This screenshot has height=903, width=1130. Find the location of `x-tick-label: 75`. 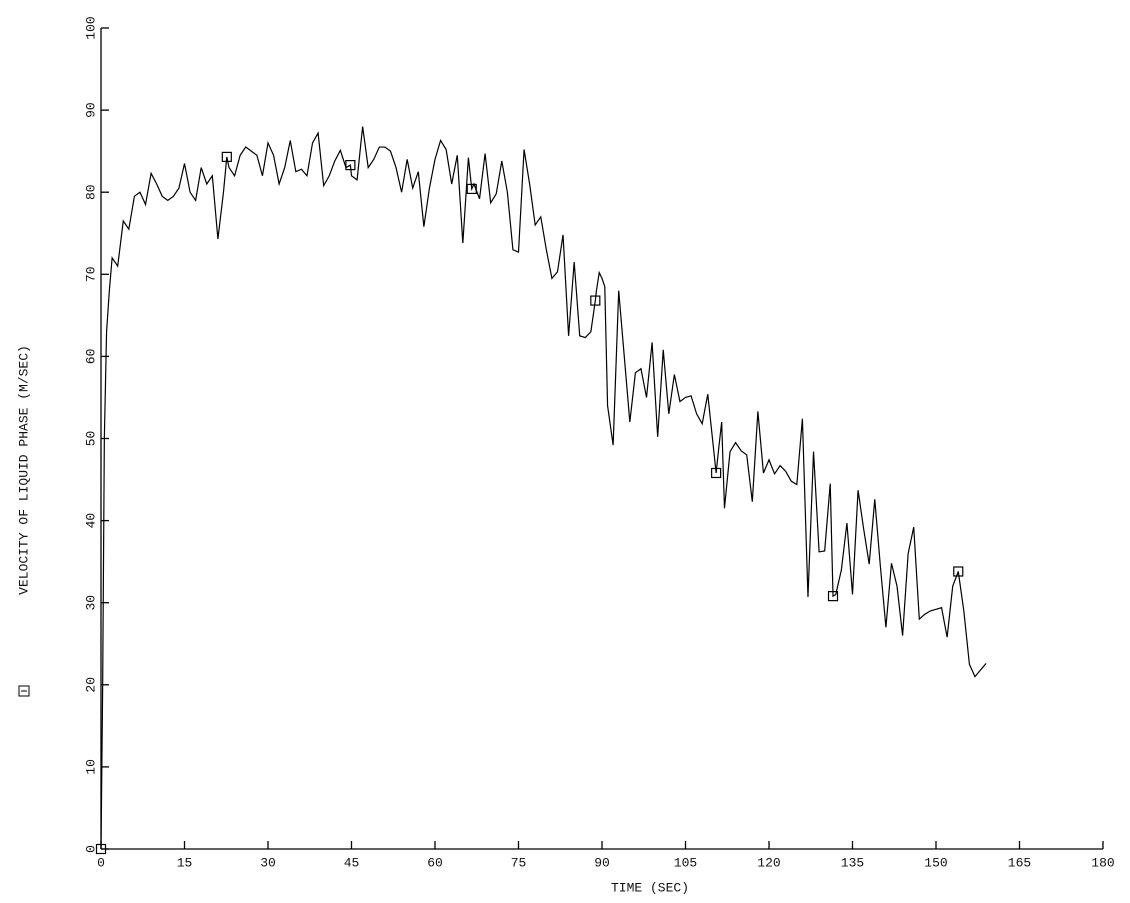

x-tick-label: 75 is located at coordinates (519, 862).